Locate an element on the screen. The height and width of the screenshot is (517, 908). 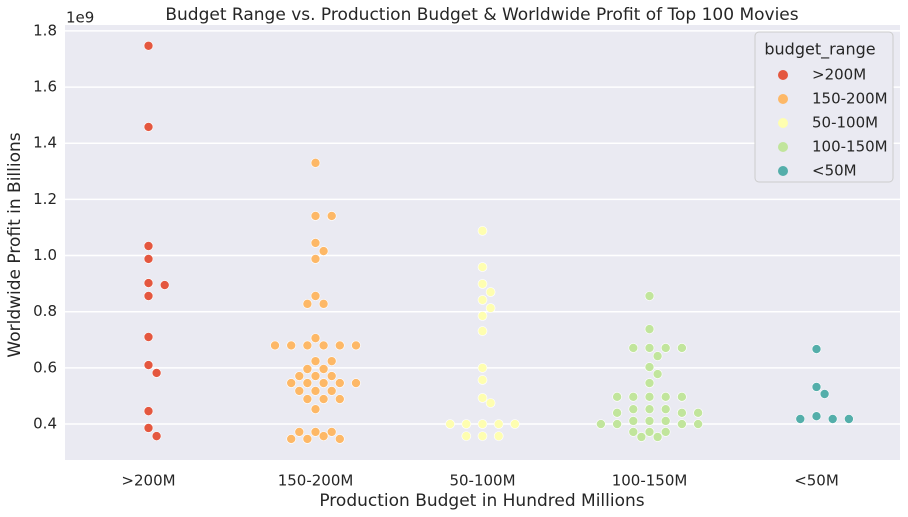
x-tick-label: 50-100M is located at coordinates (482, 481).